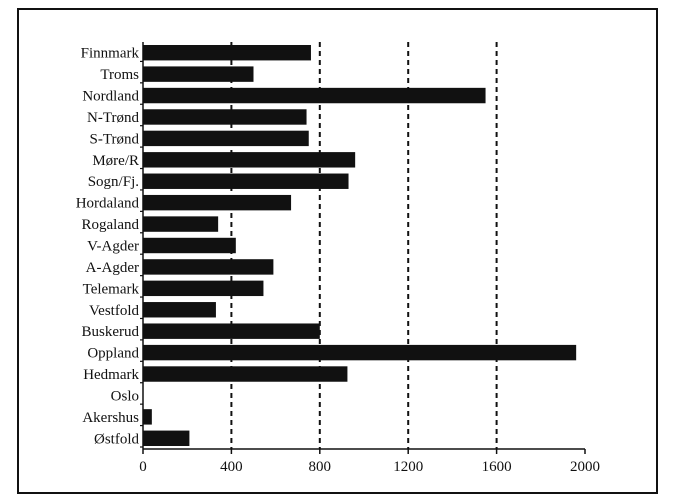 The image size is (678, 502). Describe the element at coordinates (585, 467) in the screenshot. I see `x-tick-label-2000: 2000` at that location.